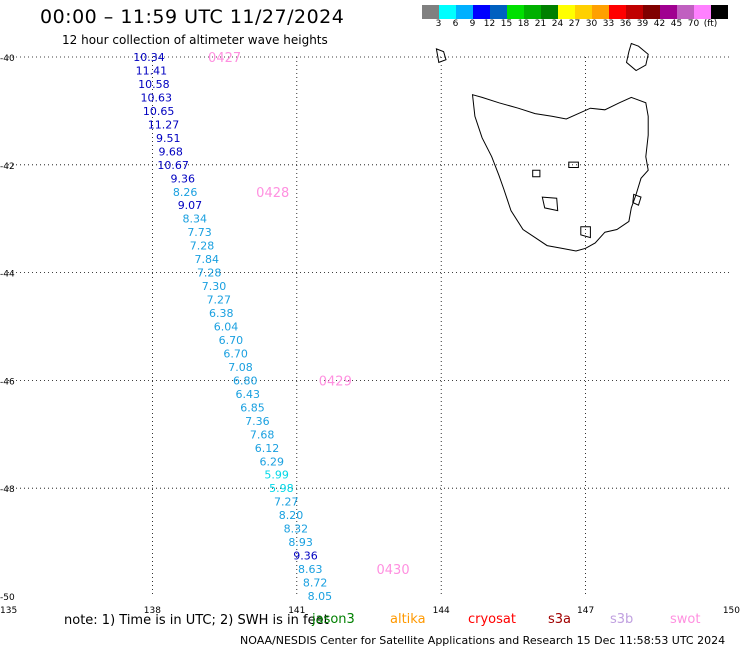  What do you see at coordinates (8, 611) in the screenshot?
I see `x-tick-label: 135` at bounding box center [8, 611].